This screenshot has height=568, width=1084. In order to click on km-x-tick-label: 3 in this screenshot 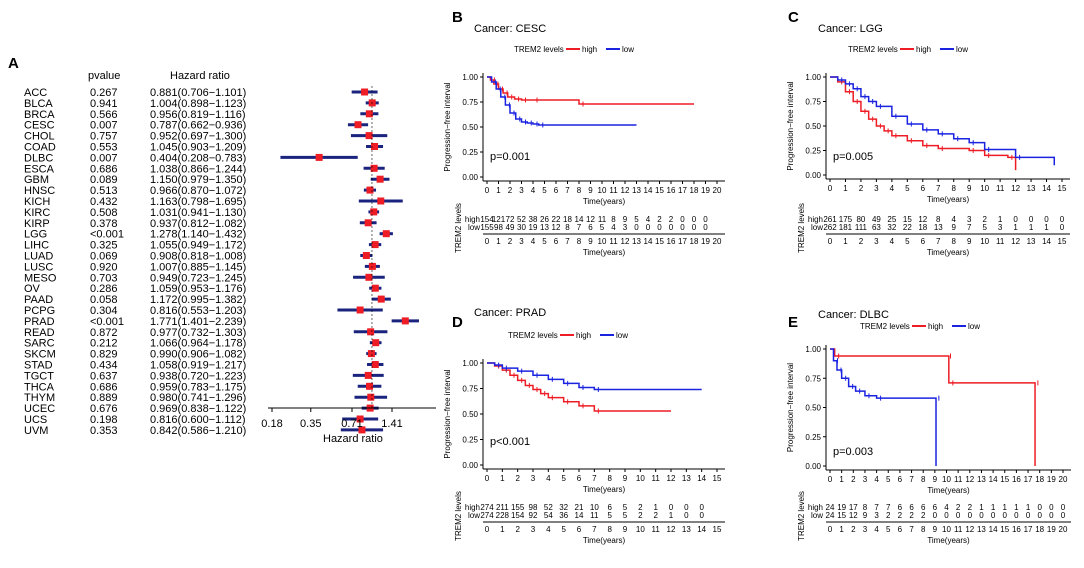, I will do `click(865, 479)`.